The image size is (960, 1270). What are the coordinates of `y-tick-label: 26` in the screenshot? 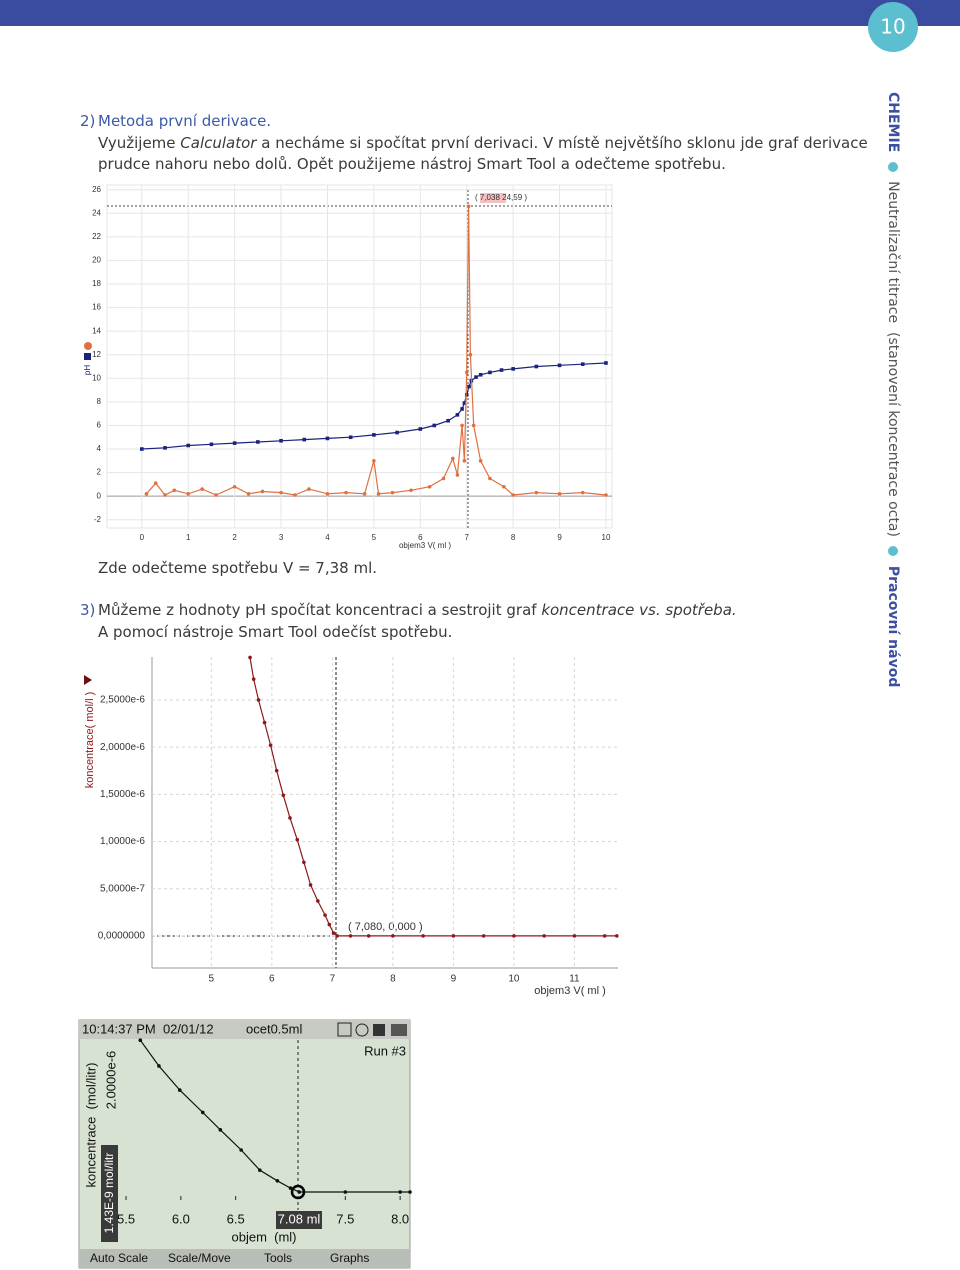 It's located at (96, 189).